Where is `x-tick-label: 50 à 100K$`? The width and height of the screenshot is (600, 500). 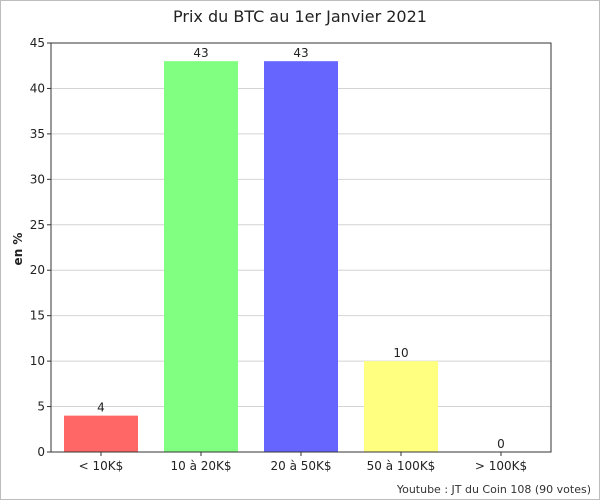
x-tick-label: 50 à 100K$ is located at coordinates (401, 466).